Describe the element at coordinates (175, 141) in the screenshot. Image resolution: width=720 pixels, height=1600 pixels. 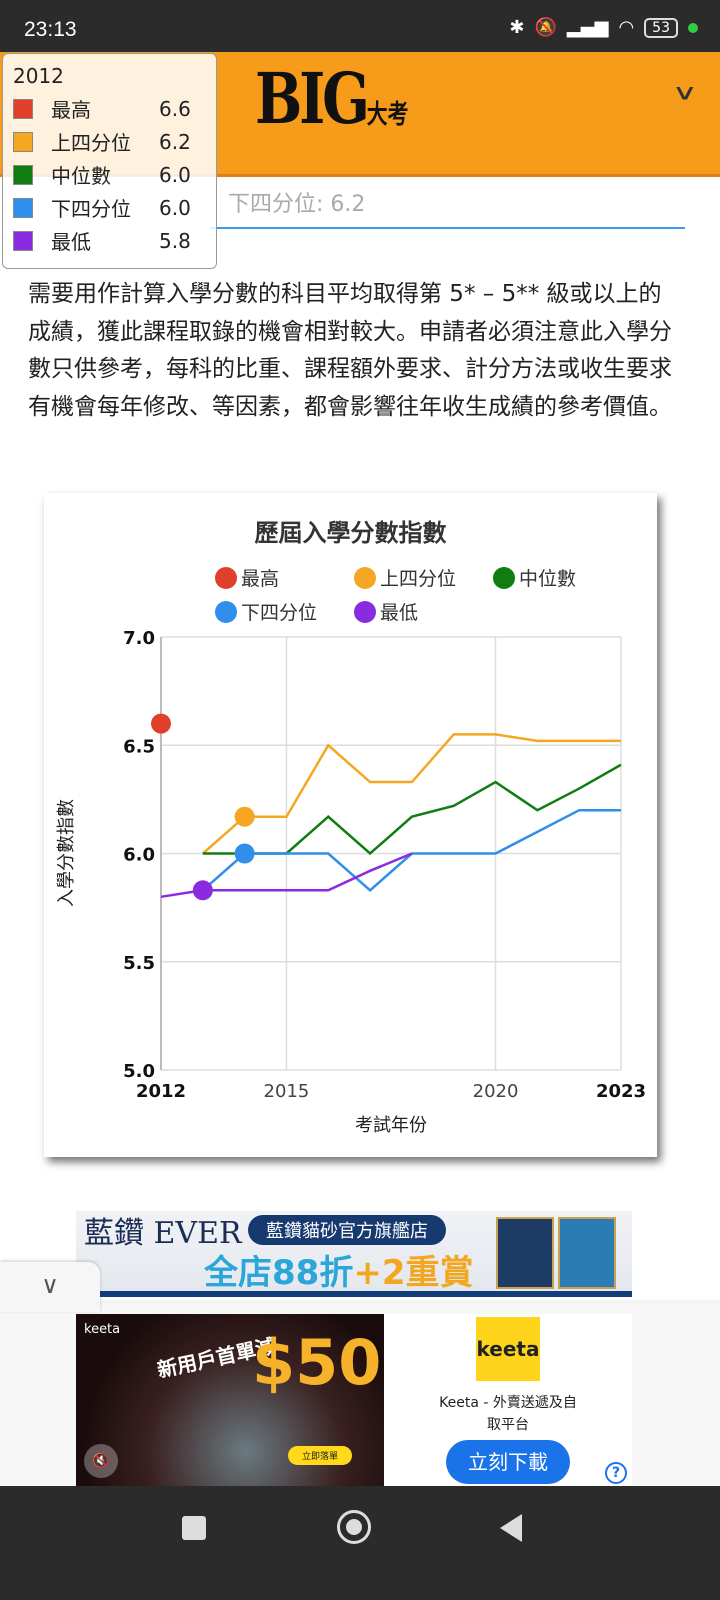
I see `tooltip-value: 6.2` at that location.